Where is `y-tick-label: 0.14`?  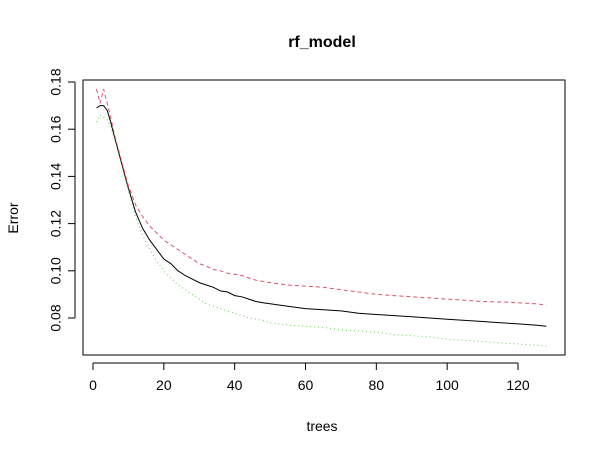
y-tick-label: 0.14 is located at coordinates (56, 176).